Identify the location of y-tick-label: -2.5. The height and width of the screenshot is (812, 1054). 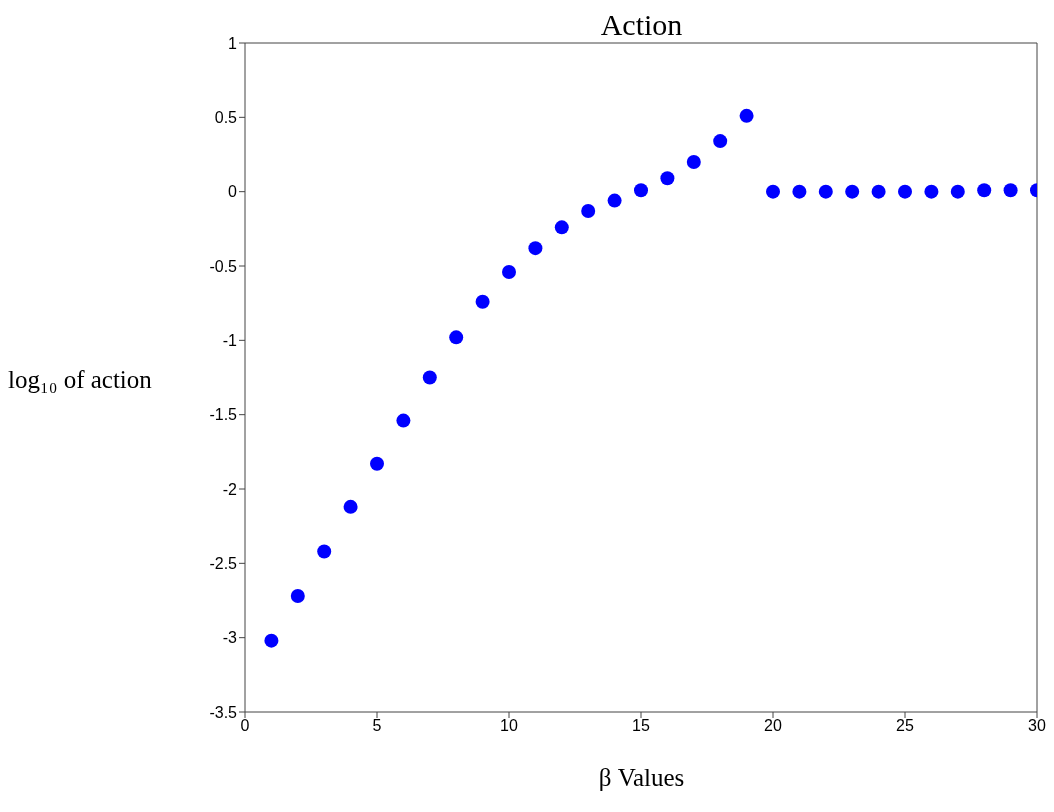
(223, 564).